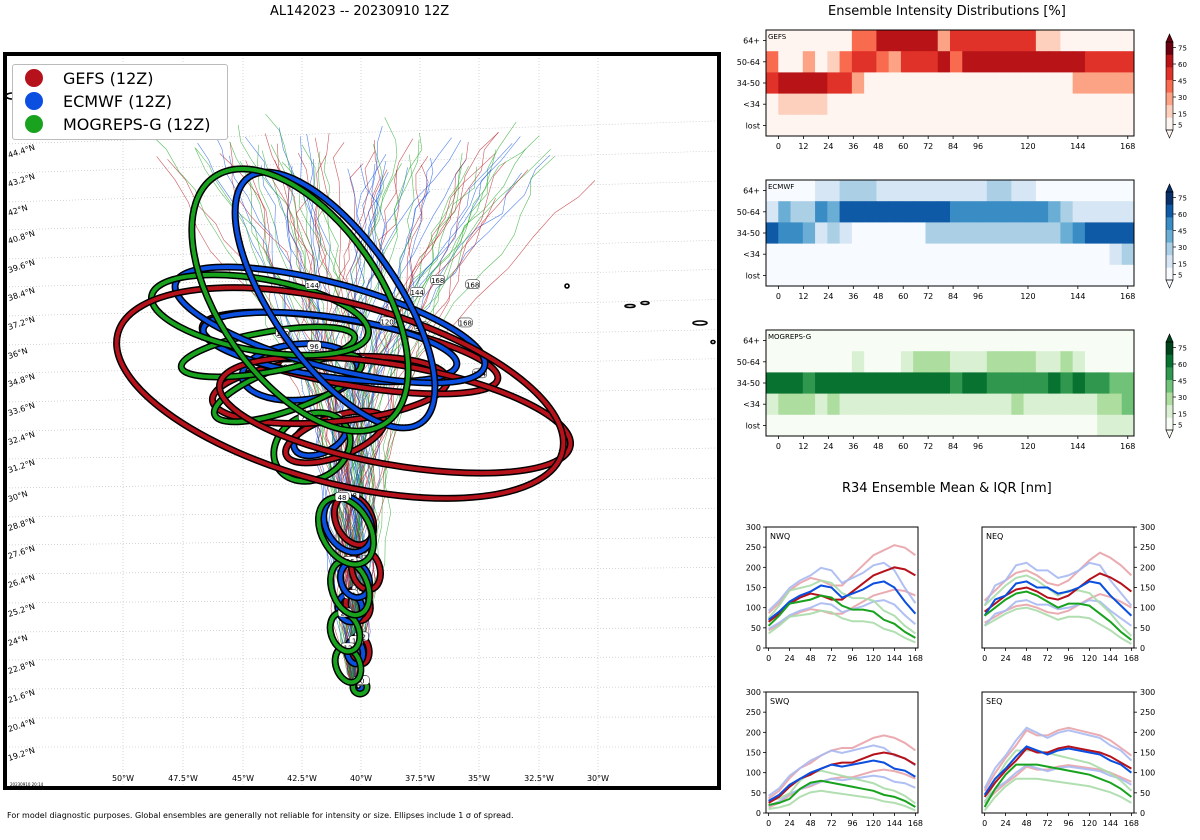 The width and height of the screenshot is (1200, 840). I want to click on coastline, so click(713, 342).